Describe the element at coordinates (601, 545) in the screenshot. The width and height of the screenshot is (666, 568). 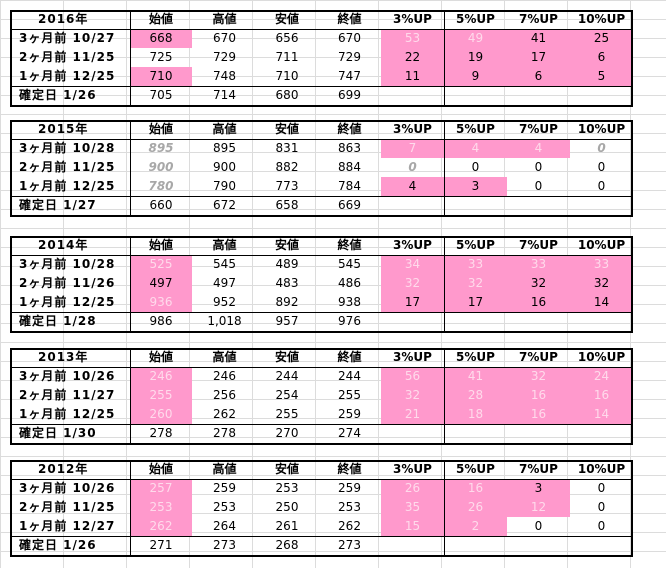
I see `cell-up10` at that location.